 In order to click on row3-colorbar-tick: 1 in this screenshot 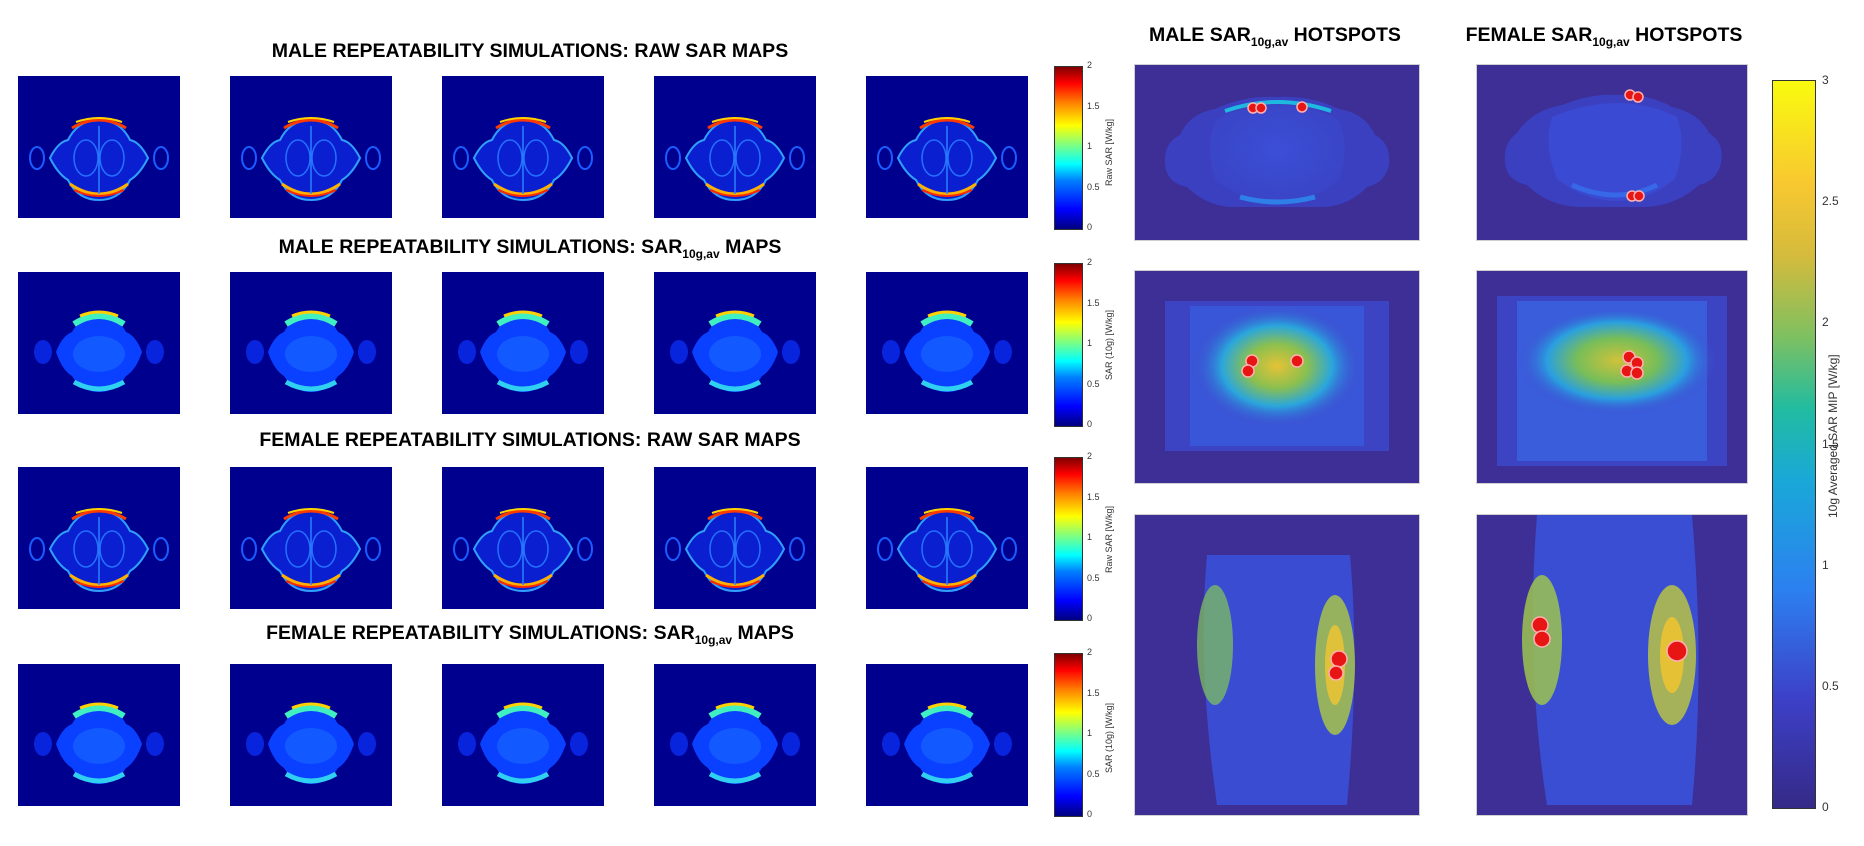, I will do `click(1090, 537)`.